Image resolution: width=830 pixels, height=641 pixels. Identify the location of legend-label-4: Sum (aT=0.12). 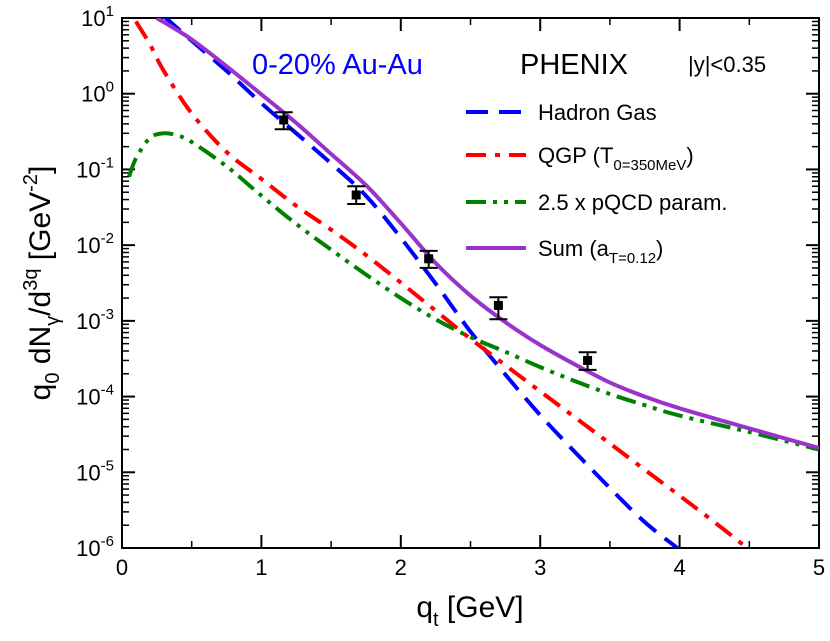
(600, 251).